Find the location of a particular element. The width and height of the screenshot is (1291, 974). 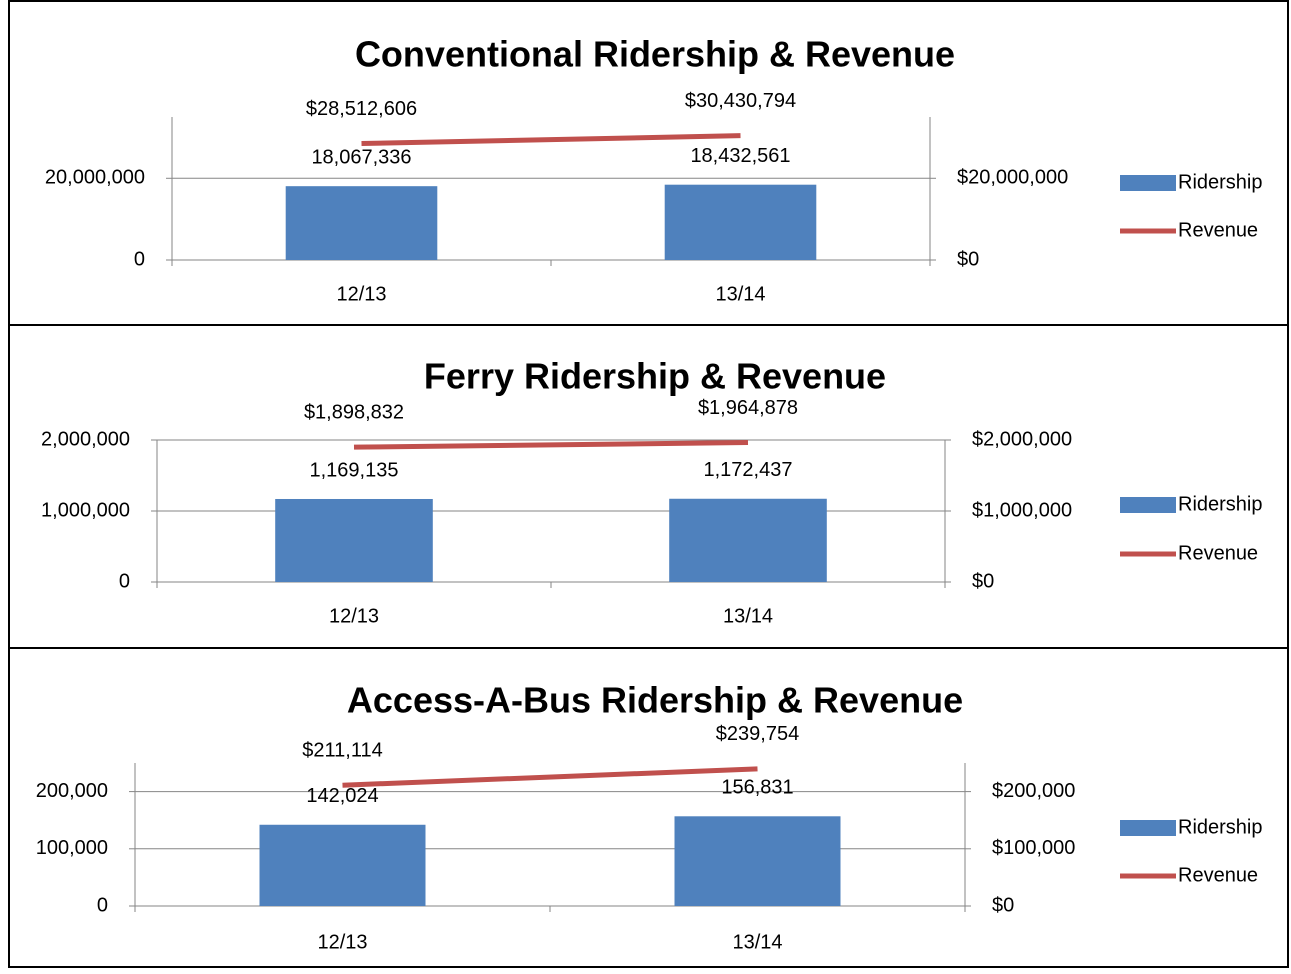

data-label: $1,964,878 is located at coordinates (748, 408).